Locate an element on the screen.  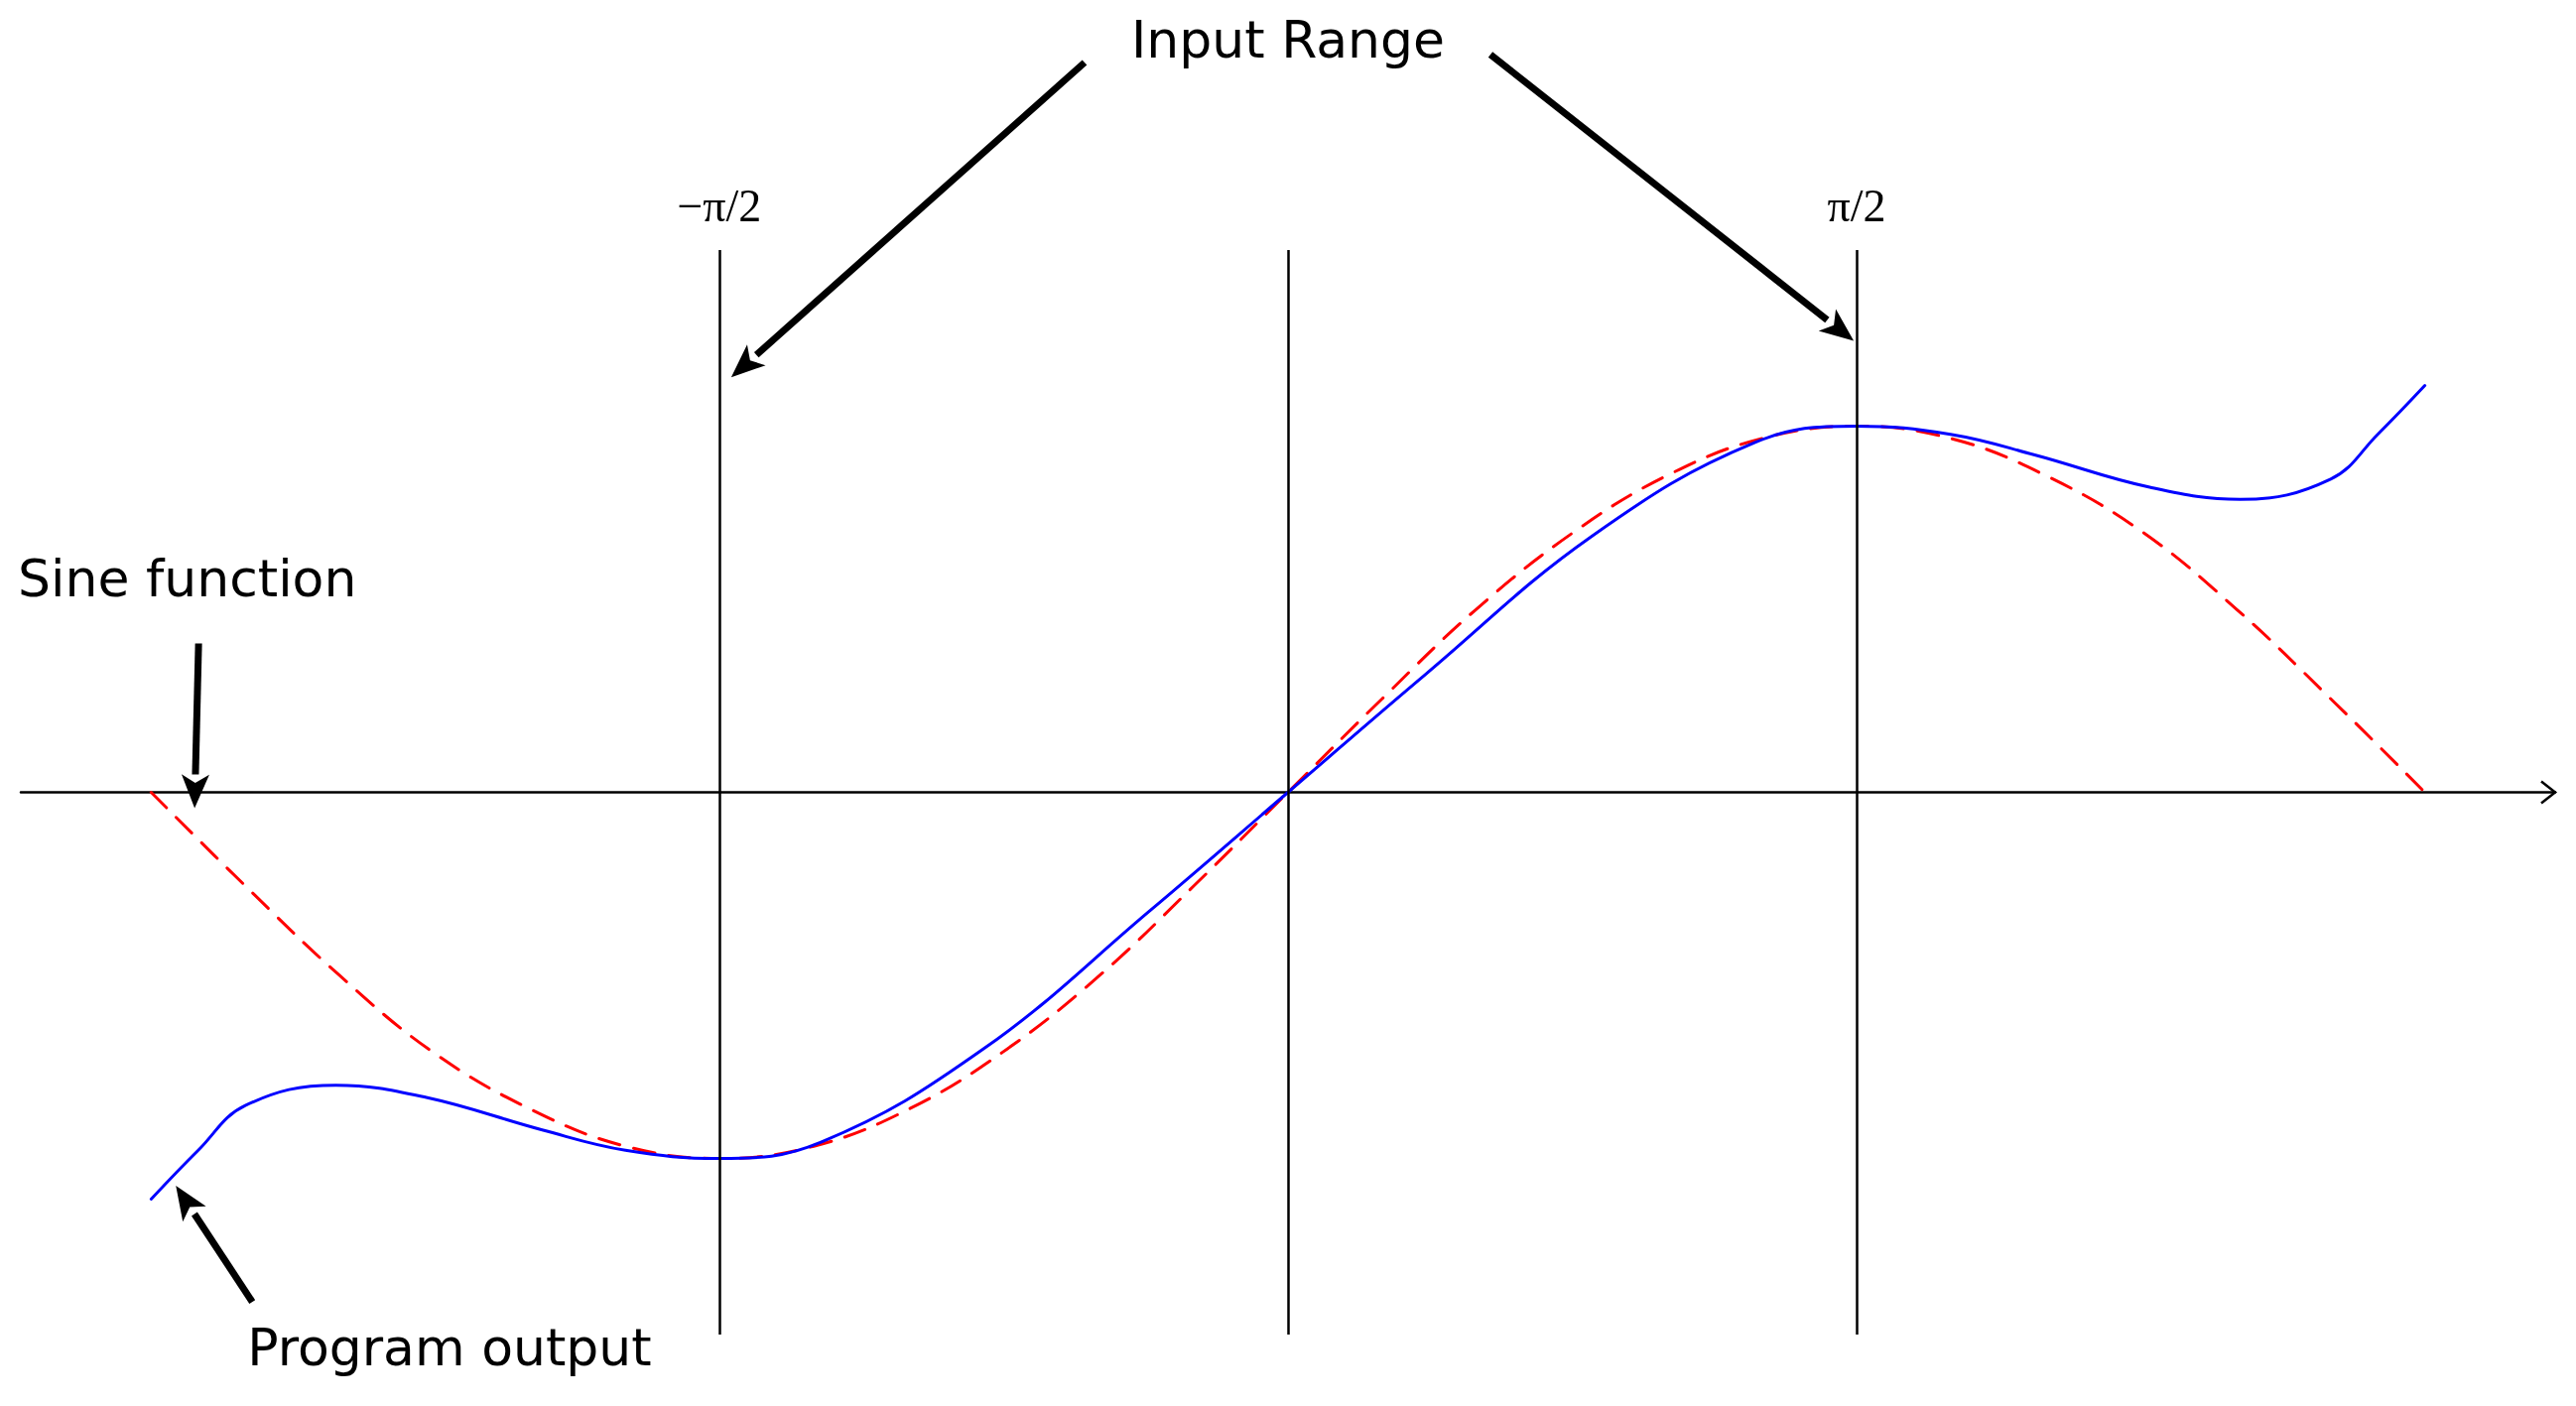
x-tick-label: π/2 is located at coordinates (1857, 206).